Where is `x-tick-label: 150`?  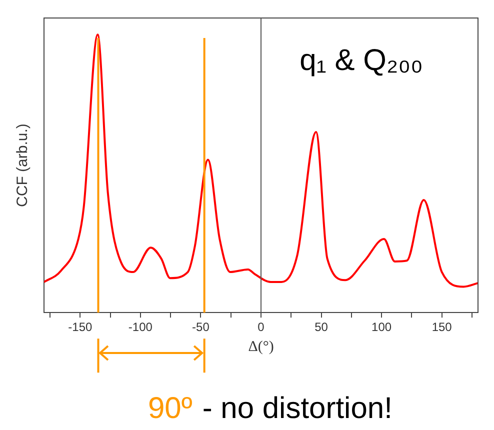 x-tick-label: 150 is located at coordinates (442, 327).